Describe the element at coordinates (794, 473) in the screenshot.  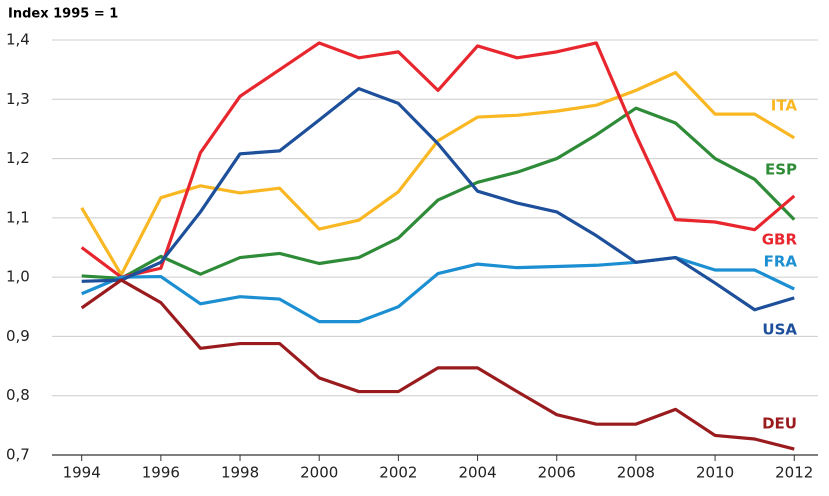
I see `x-tick-label: 2012` at that location.